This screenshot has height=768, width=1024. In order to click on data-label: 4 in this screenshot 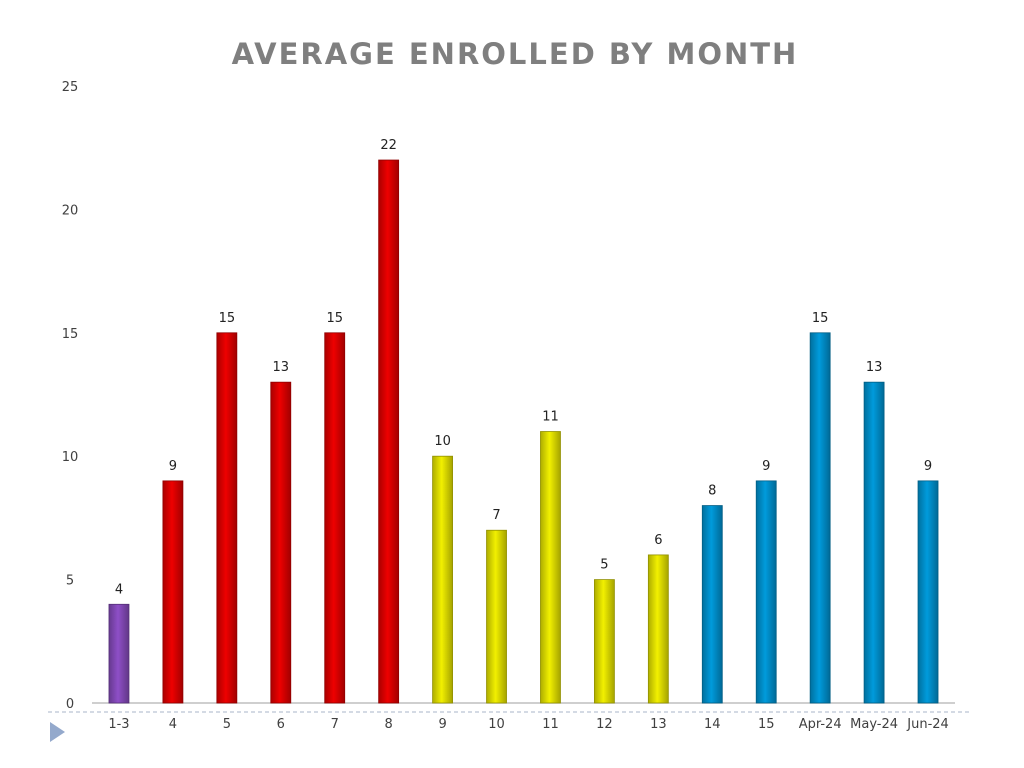, I will do `click(119, 589)`.